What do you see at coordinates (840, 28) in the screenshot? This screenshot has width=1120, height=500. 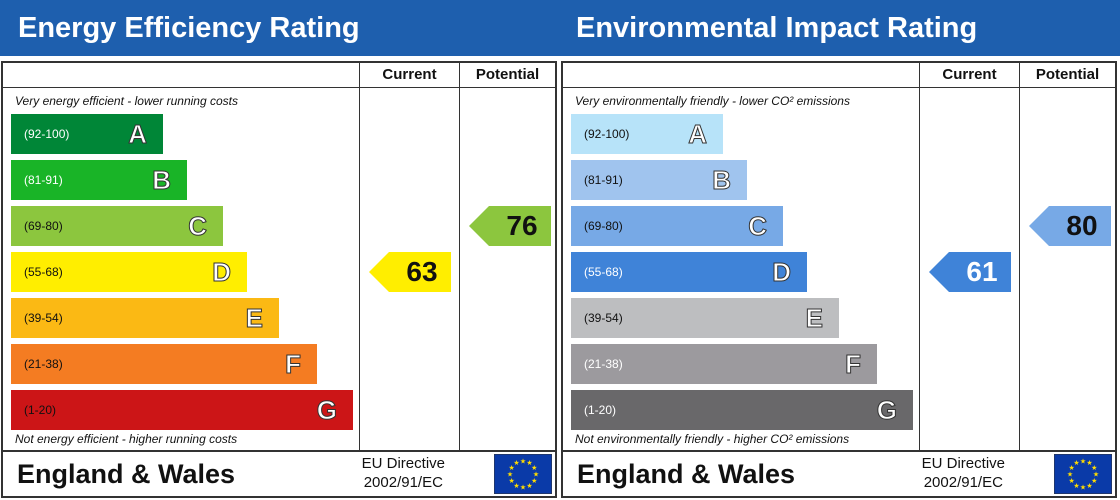 I see `panel-title: Environmental Impact Rating` at bounding box center [840, 28].